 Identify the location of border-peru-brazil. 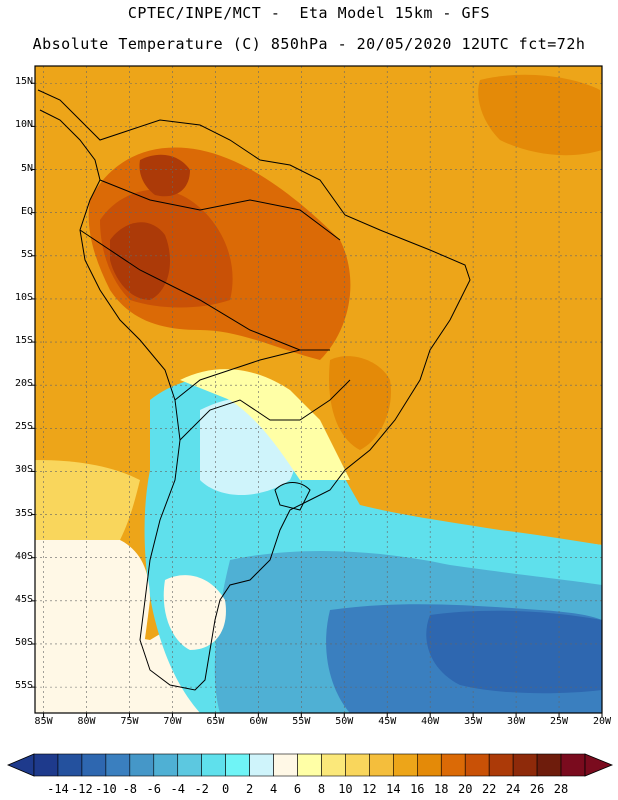
(190, 290).